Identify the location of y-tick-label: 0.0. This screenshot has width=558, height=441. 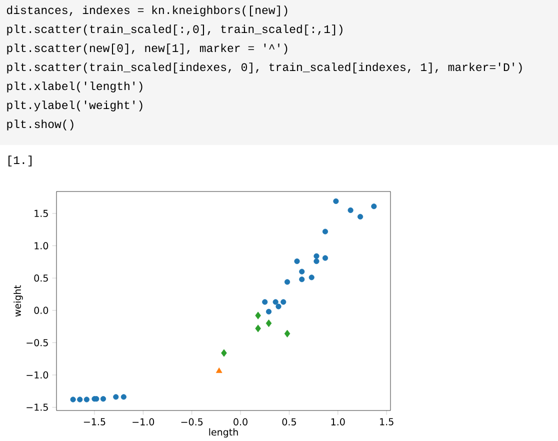
(41, 310).